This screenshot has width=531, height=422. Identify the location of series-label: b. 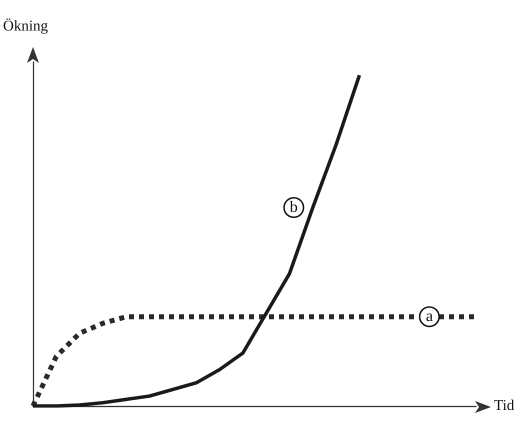
(294, 207).